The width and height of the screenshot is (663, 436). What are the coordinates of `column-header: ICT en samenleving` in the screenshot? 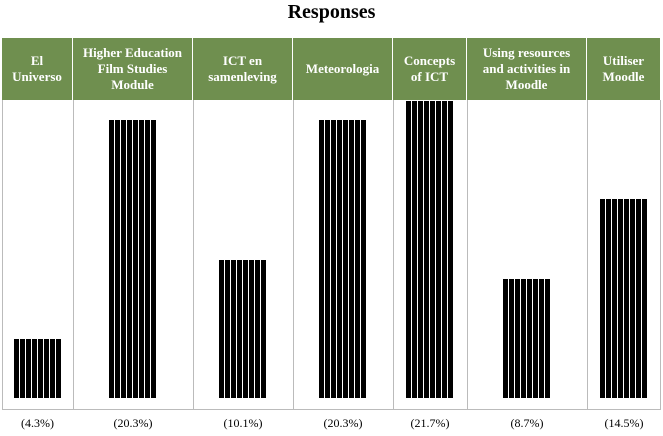 It's located at (243, 69).